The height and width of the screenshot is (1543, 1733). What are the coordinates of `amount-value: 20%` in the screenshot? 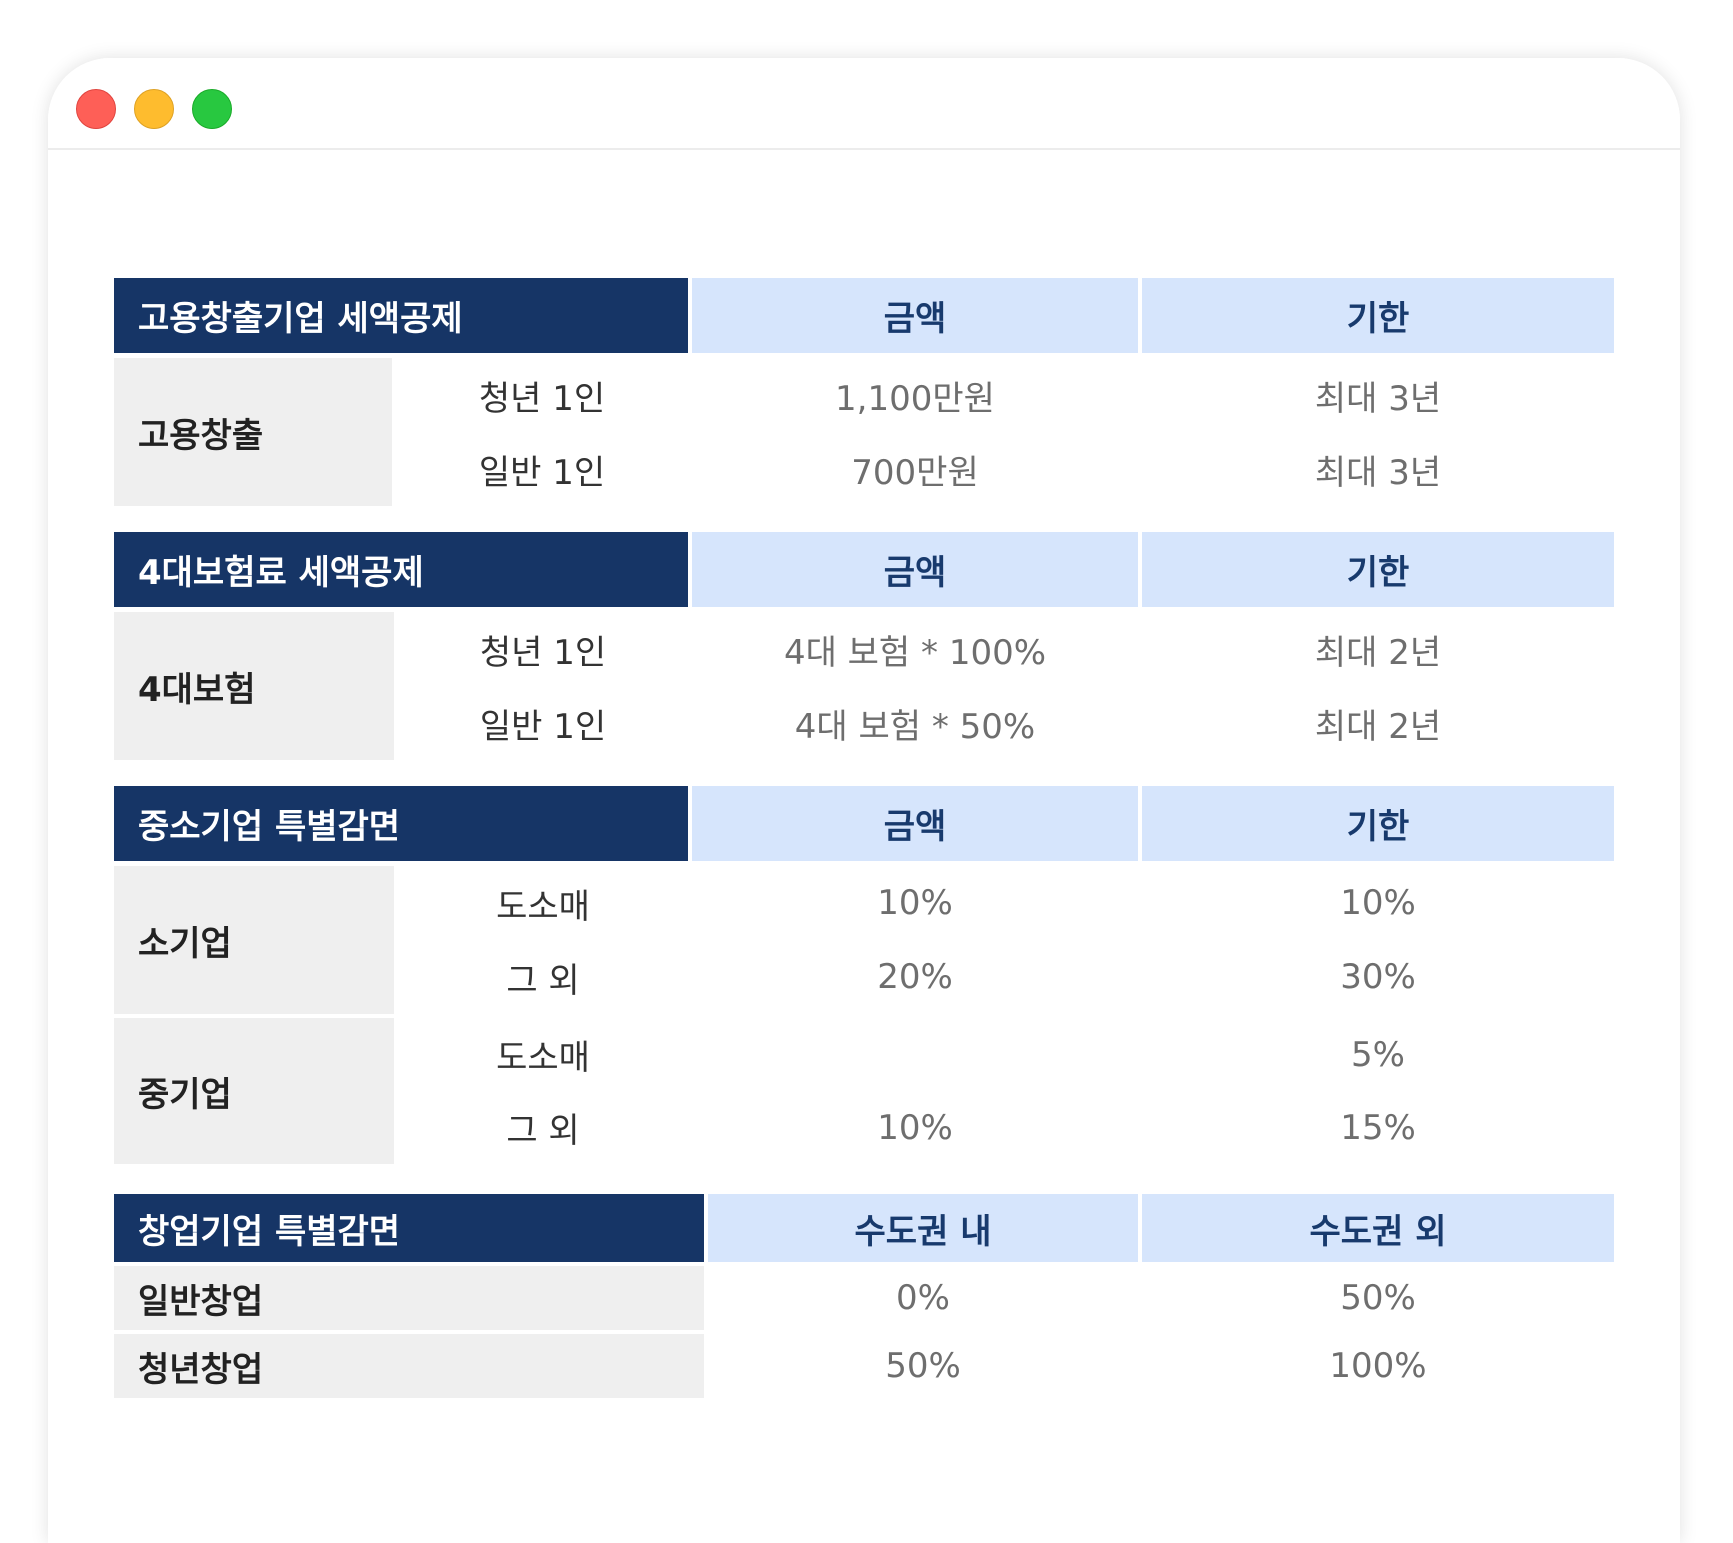 It's located at (915, 977).